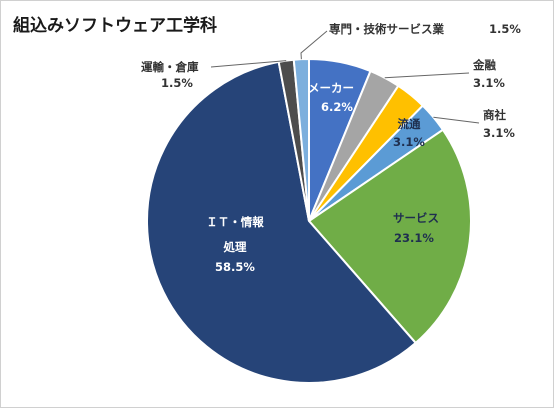 The image size is (554, 409). I want to click on label-finance-name: 金融, so click(484, 65).